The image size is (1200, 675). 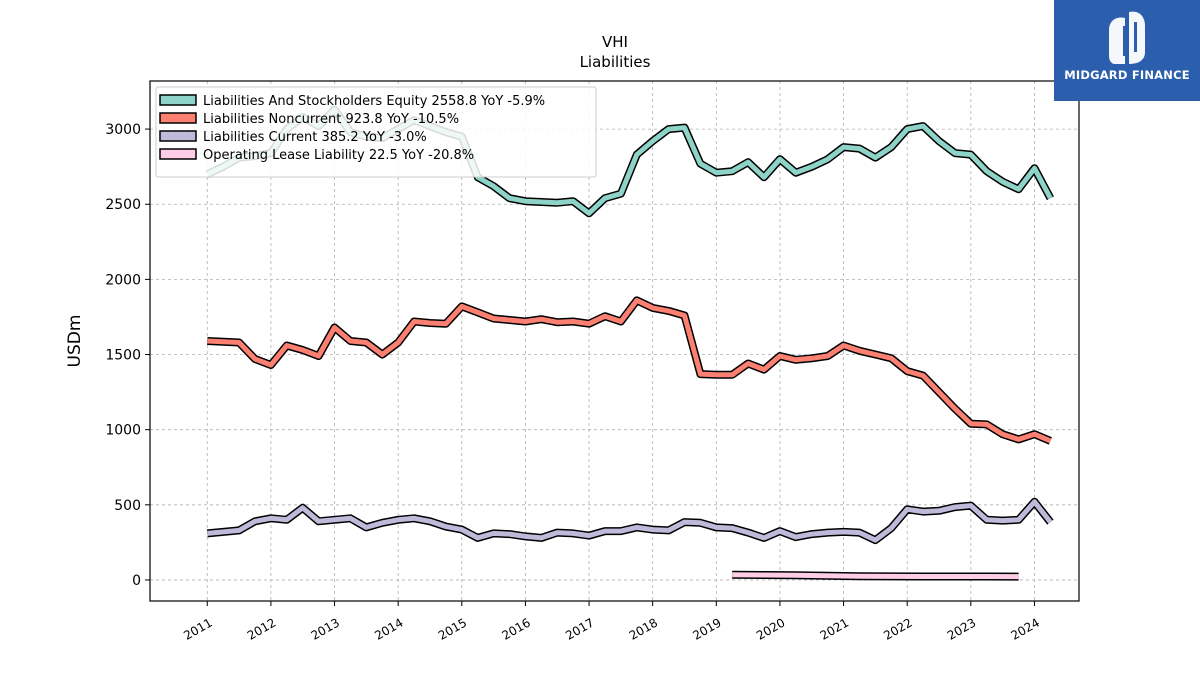 I want to click on x-tick-label: 2011, so click(x=197, y=628).